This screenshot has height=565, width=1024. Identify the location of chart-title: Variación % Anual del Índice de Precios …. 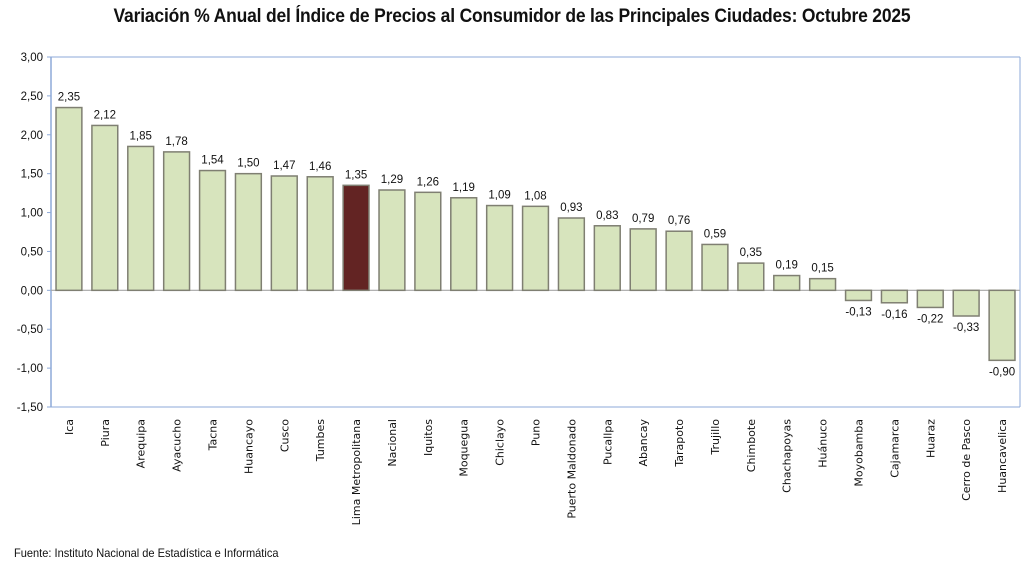
(512, 16).